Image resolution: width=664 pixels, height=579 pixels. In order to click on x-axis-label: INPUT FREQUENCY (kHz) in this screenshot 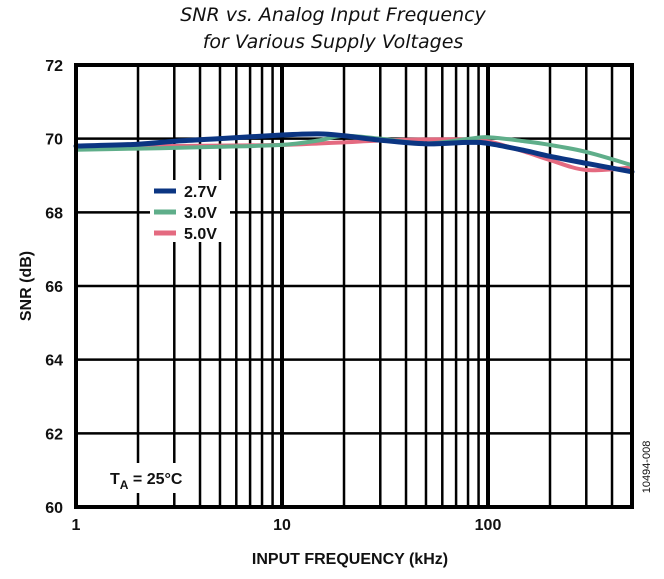, I will do `click(350, 559)`.